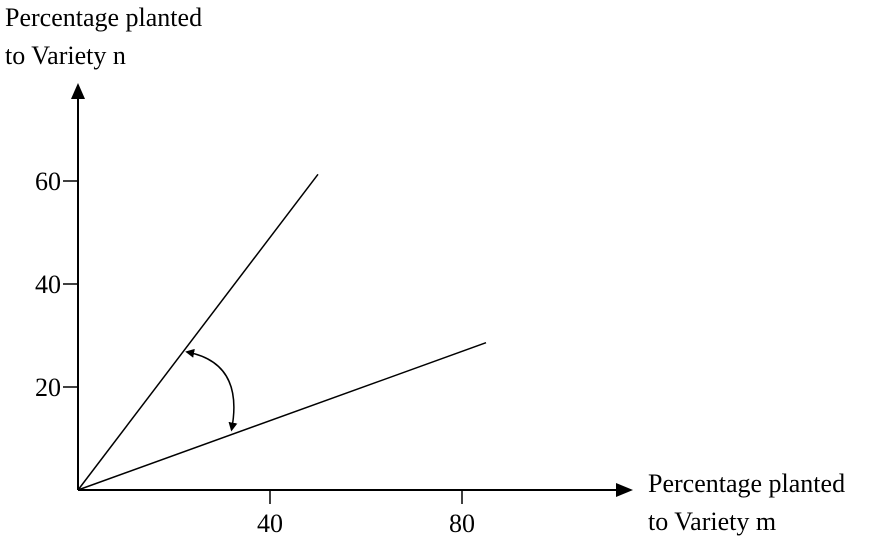  What do you see at coordinates (366, 514) in the screenshot?
I see `x-ticks: 40 80` at bounding box center [366, 514].